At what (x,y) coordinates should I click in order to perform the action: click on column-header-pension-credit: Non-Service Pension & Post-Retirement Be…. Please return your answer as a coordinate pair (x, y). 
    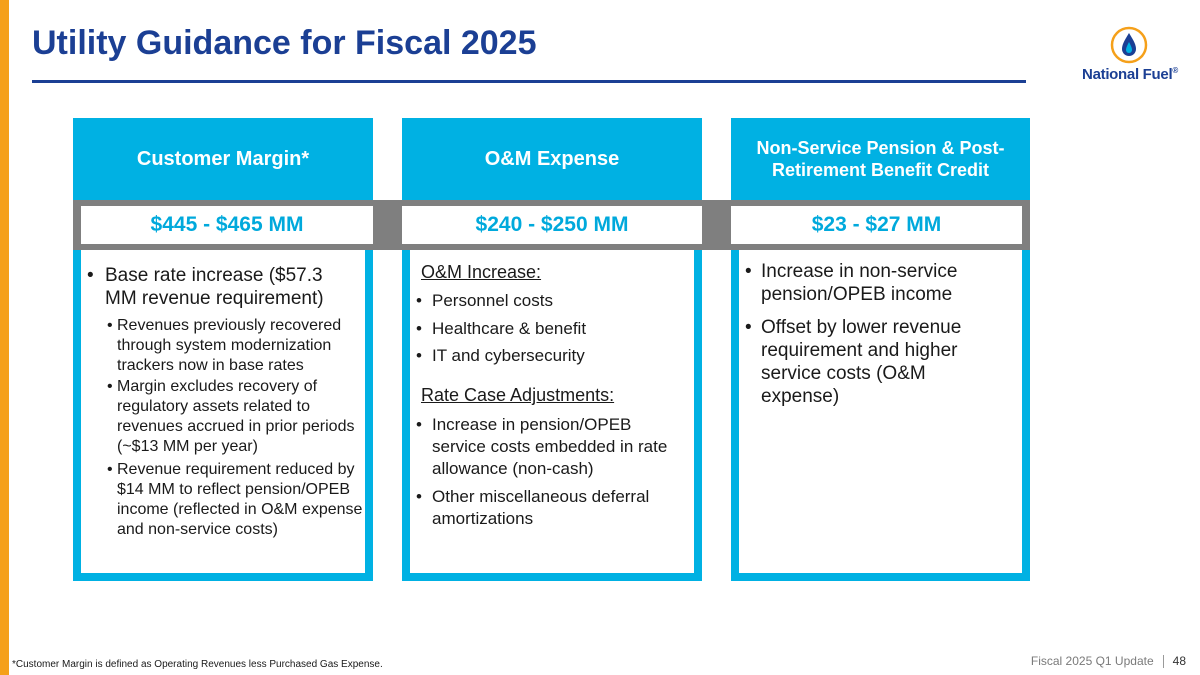
    Looking at the image, I should click on (880, 159).